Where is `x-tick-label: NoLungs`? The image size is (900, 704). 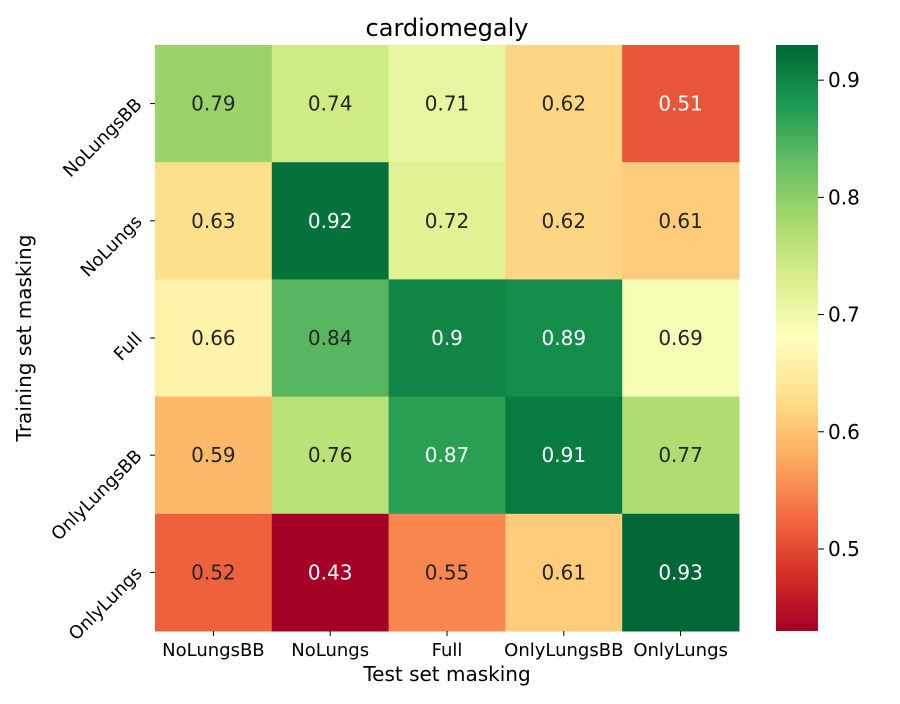
x-tick-label: NoLungs is located at coordinates (330, 650).